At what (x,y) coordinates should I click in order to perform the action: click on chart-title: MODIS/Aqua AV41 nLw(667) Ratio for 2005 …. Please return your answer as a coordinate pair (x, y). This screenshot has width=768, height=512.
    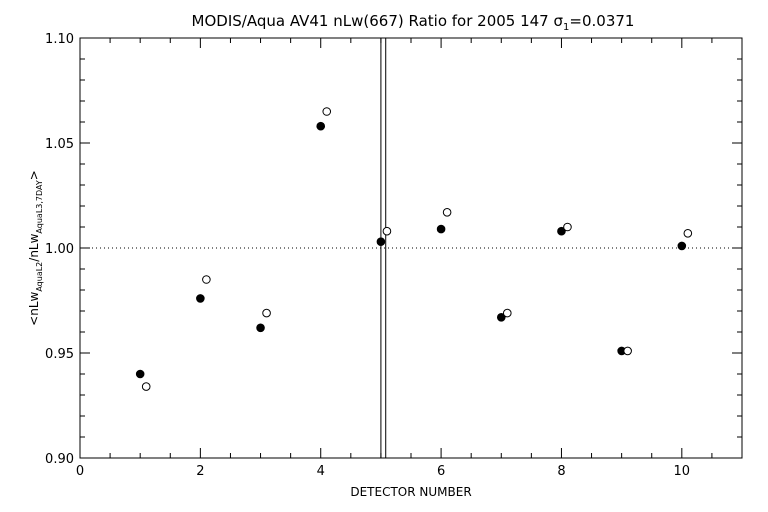
    Looking at the image, I should click on (413, 22).